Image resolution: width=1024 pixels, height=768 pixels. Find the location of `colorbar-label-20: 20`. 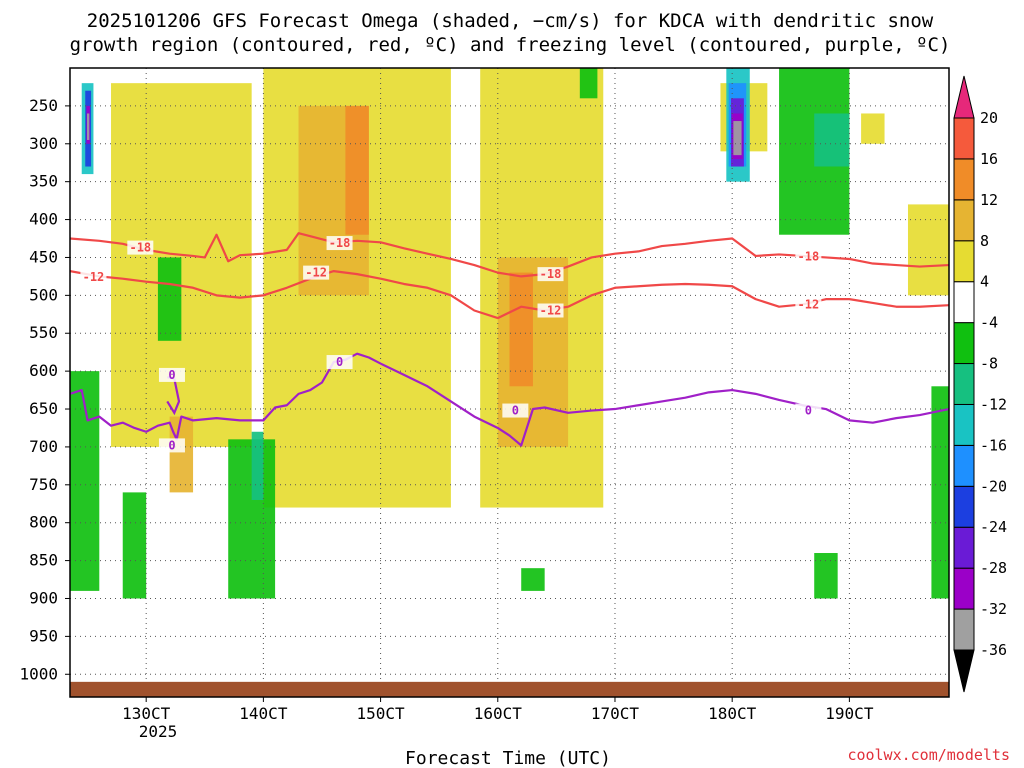

colorbar-label-20: 20 is located at coordinates (989, 118).